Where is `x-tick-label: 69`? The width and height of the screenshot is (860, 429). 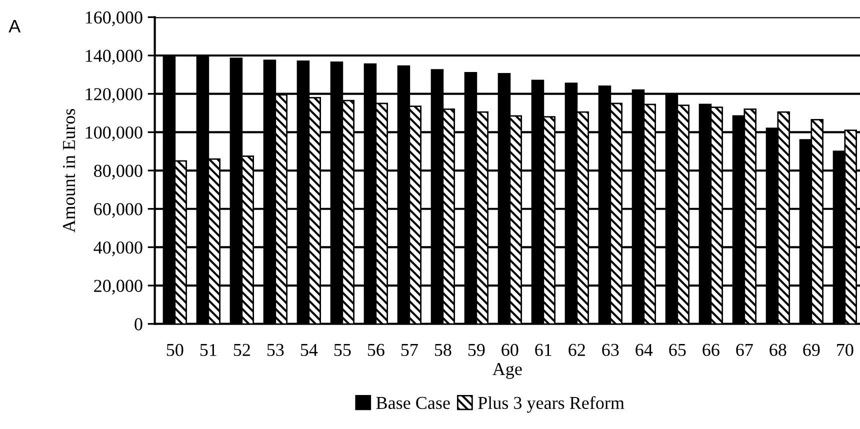
x-tick-label: 69 is located at coordinates (811, 350).